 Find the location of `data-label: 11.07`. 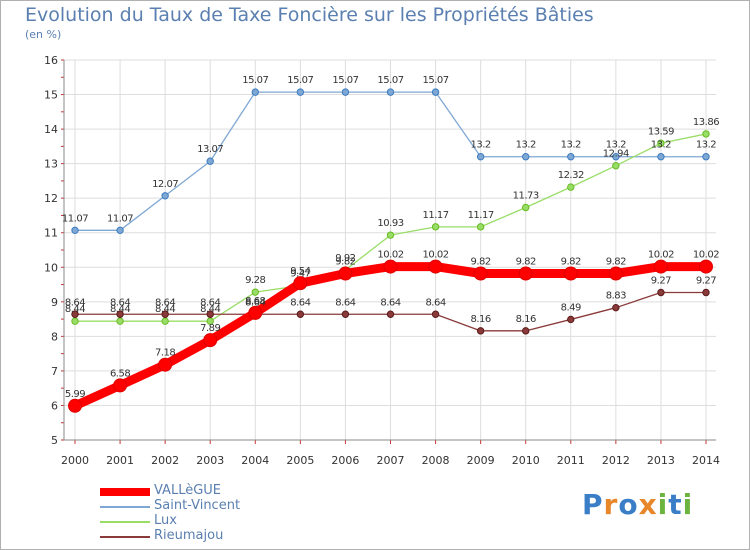

data-label: 11.07 is located at coordinates (75, 218).